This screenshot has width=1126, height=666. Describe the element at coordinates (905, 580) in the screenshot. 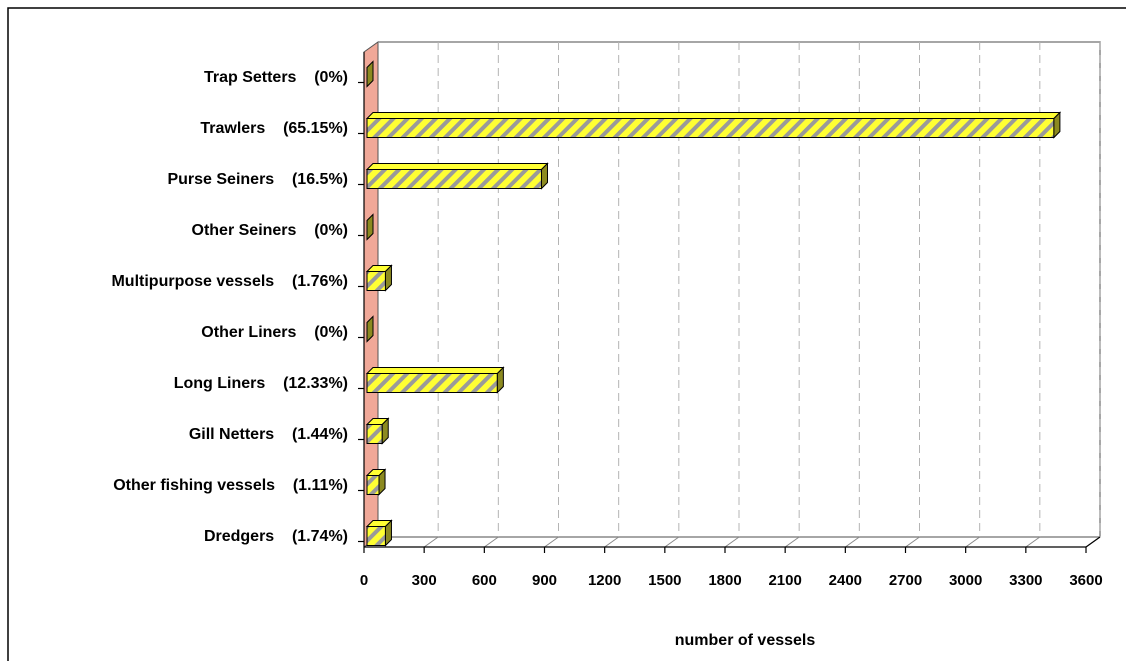

I see `x-tick-label: 2700` at that location.